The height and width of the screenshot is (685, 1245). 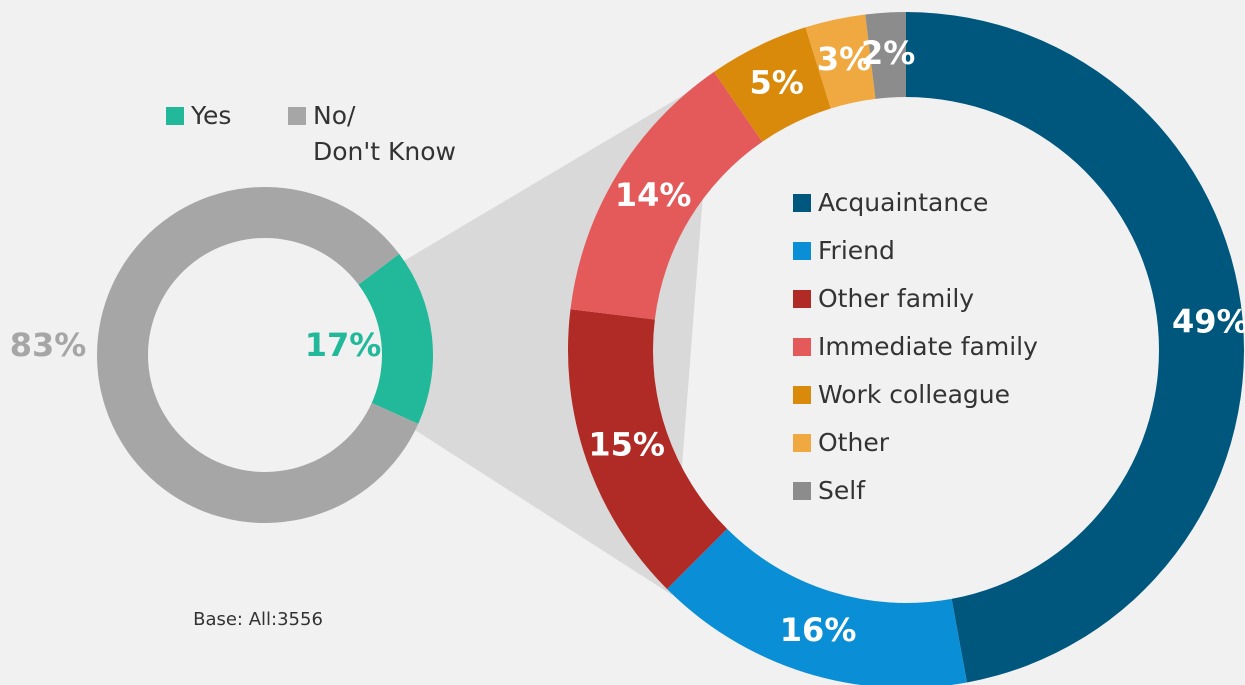 I want to click on value-label: 3%, so click(x=844, y=59).